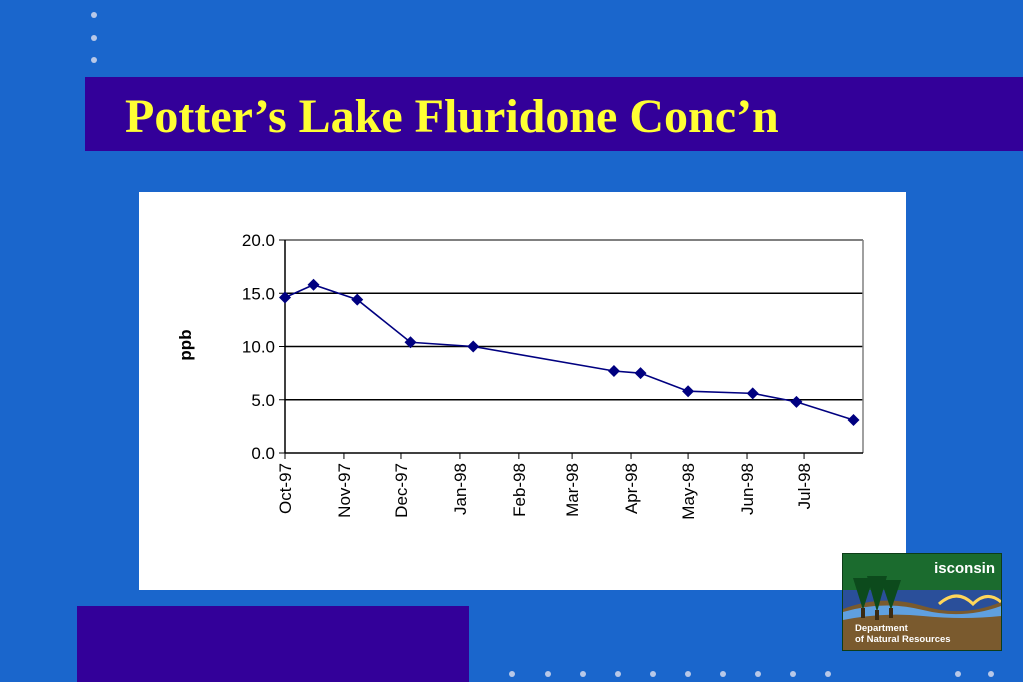 Image resolution: width=1023 pixels, height=682 pixels. I want to click on bottom-accent-block, so click(273, 644).